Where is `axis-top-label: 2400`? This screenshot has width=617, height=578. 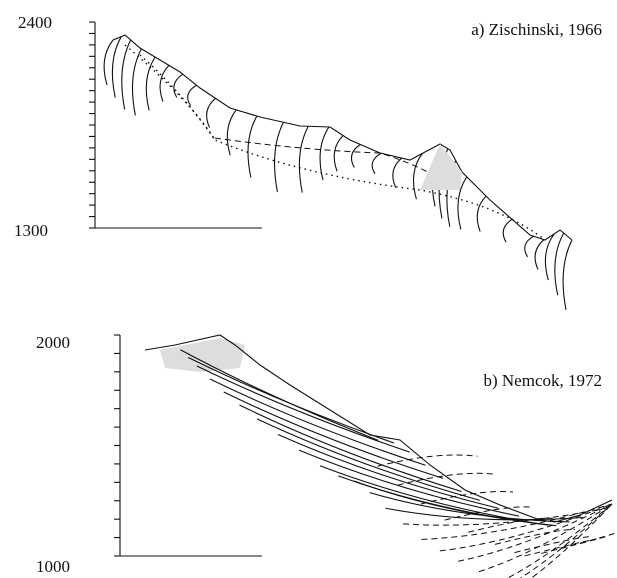
axis-top-label: 2400 is located at coordinates (35, 22).